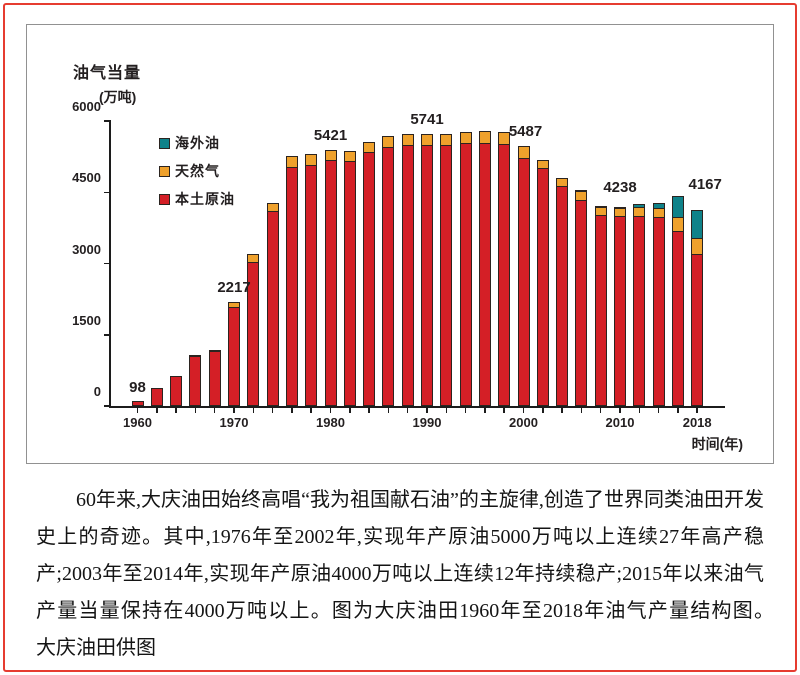  I want to click on legend-item-本土原油: 本土原油, so click(197, 199).